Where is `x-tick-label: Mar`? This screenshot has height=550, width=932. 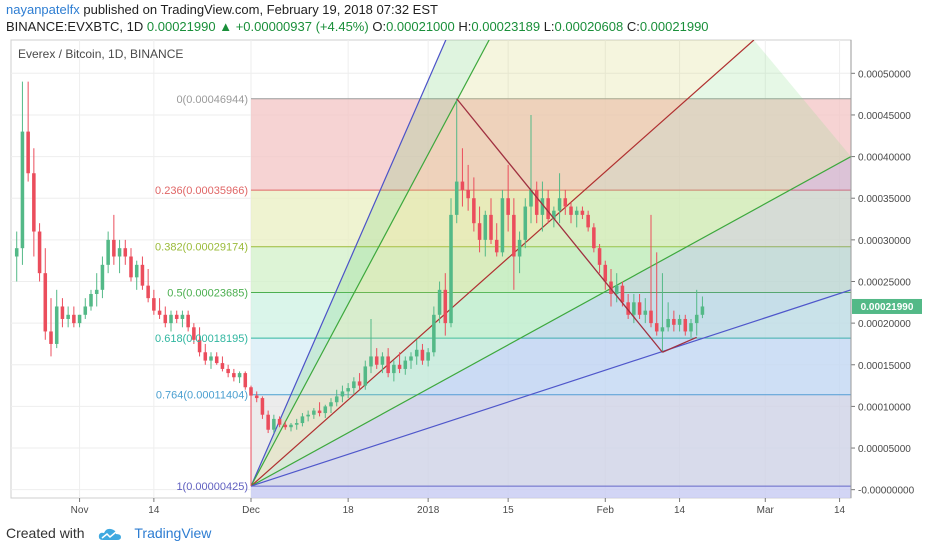
x-tick-label: Mar is located at coordinates (766, 510).